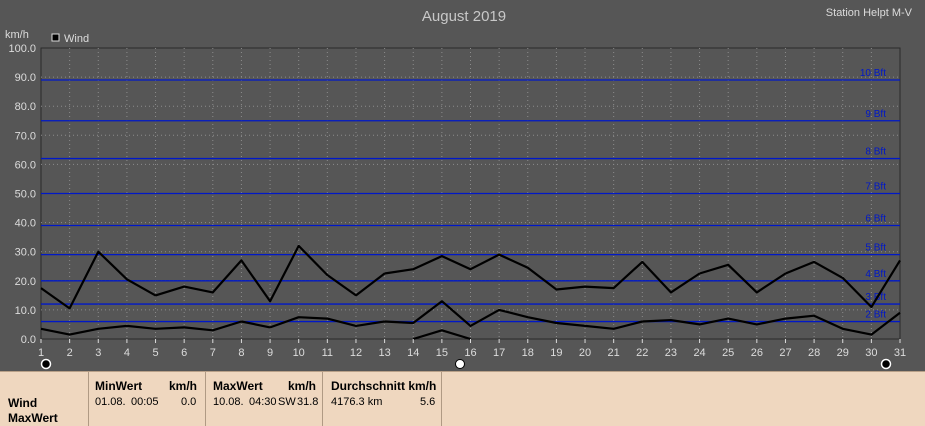  I want to click on max-value: 31.8, so click(308, 402).